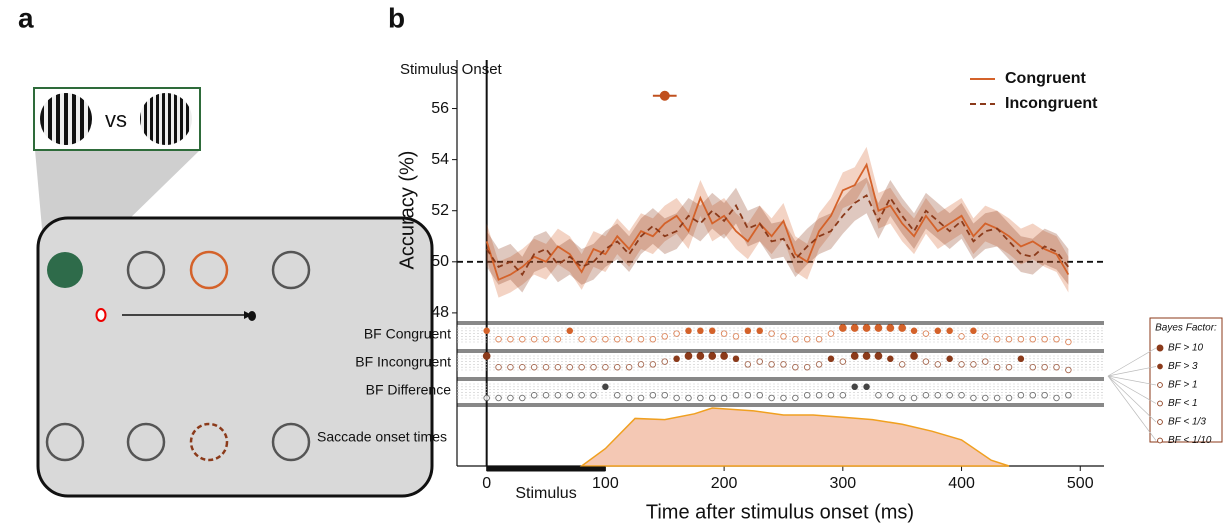 The image size is (1226, 528). Describe the element at coordinates (794, 437) in the screenshot. I see `density-area` at that location.